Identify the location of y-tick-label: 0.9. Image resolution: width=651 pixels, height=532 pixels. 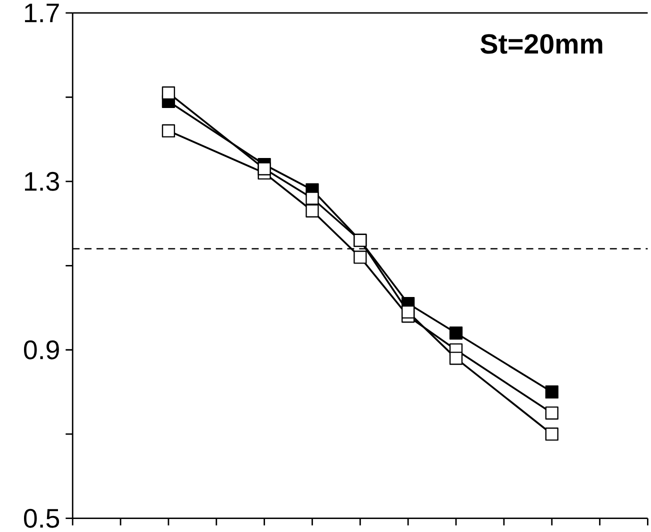
(41, 350).